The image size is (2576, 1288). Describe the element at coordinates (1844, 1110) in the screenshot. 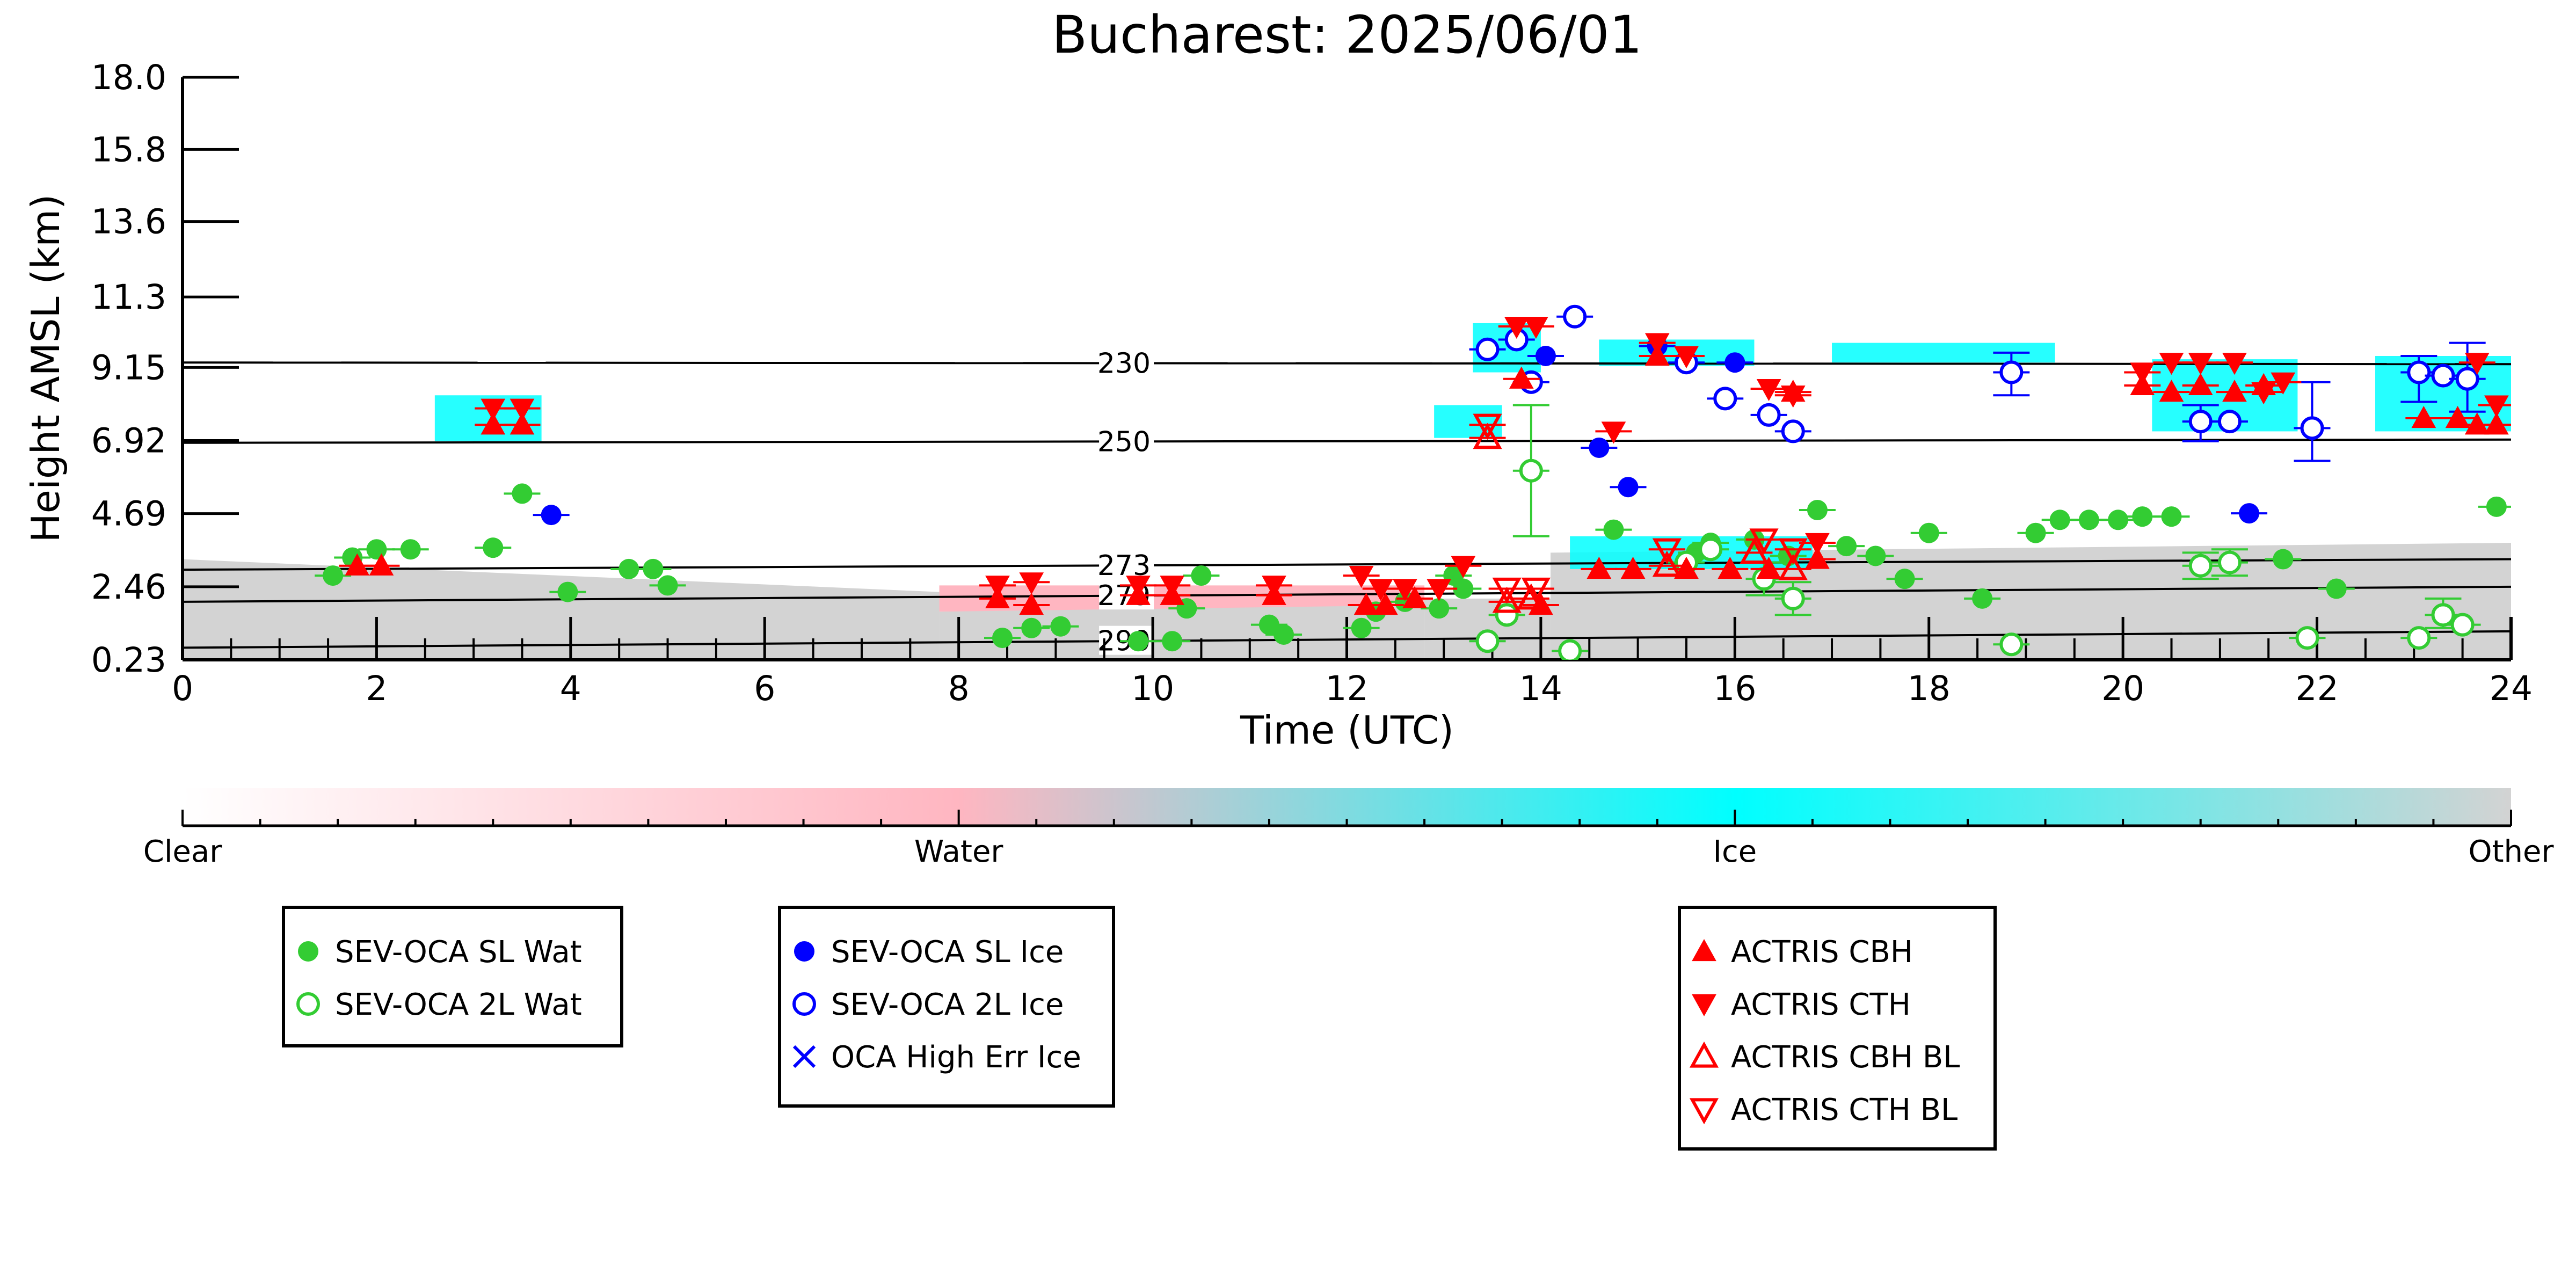

I see `legend-label-actris-cth-bl: ACTRIS CTH BL` at that location.